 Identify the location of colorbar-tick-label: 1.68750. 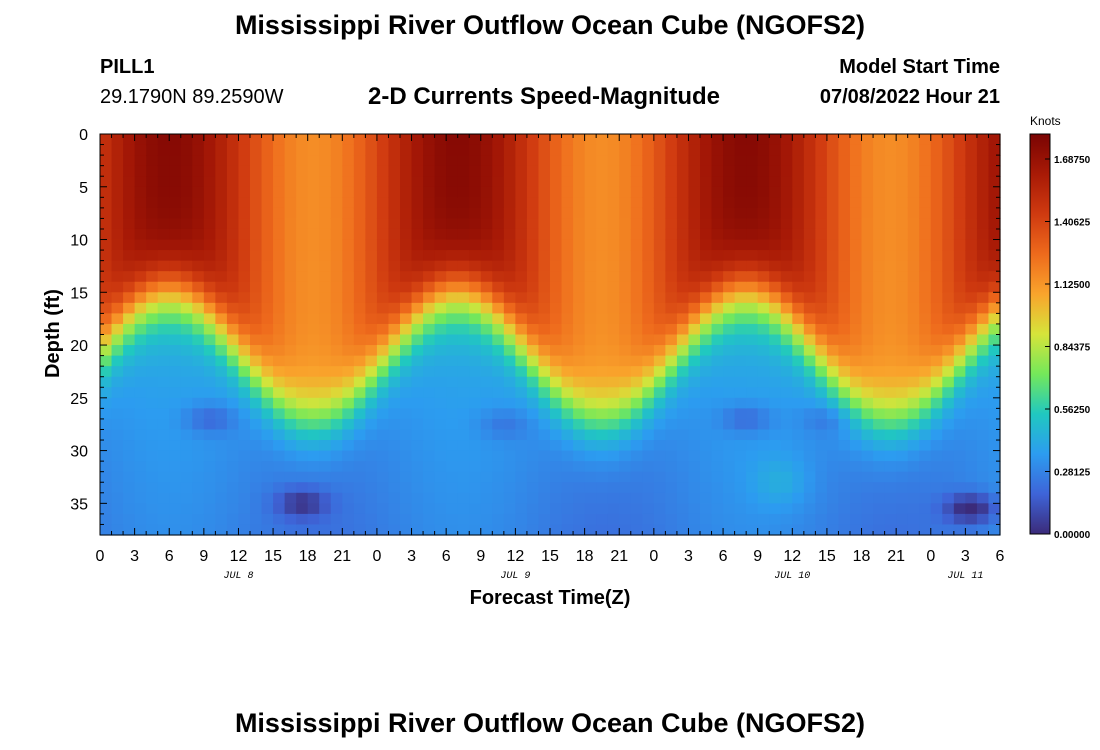
(1072, 160).